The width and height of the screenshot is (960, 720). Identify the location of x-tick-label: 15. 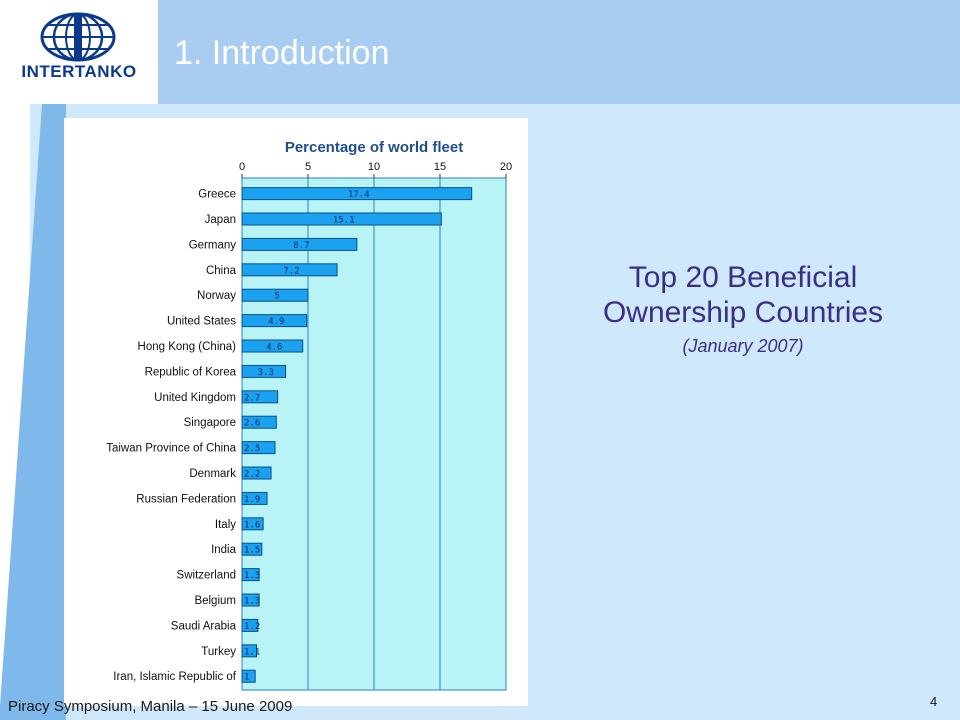
(440, 167).